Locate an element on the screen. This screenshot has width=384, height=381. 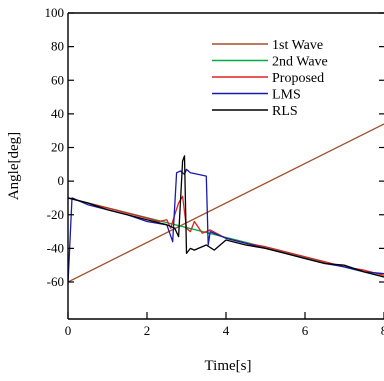
y-tick-label: 20 is located at coordinates (57, 147).